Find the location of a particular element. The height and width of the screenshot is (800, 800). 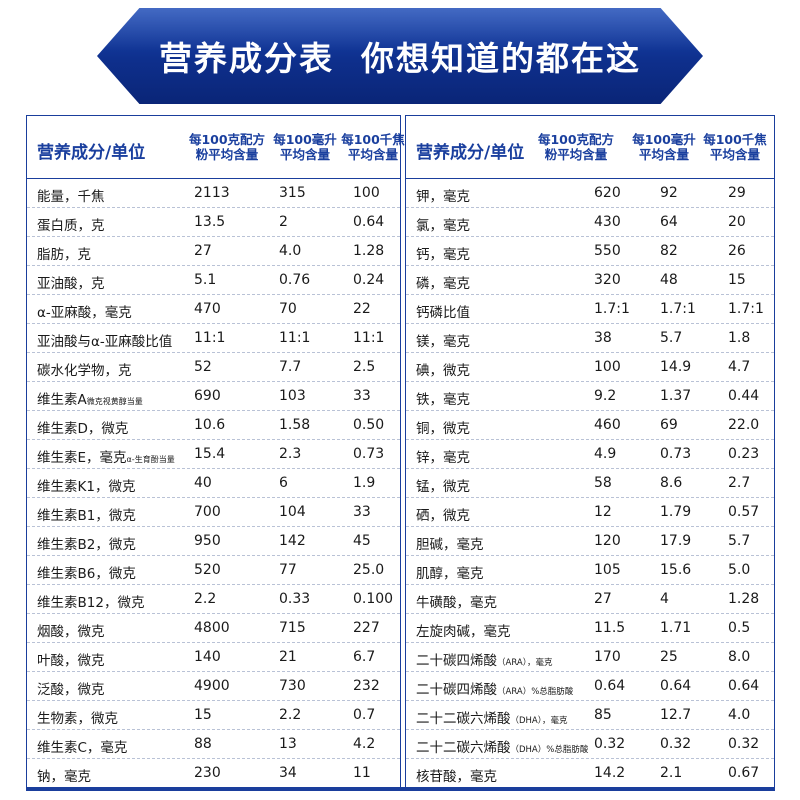

nutrient-unit-note: （ARA）%总脂肪酸 is located at coordinates (535, 692).